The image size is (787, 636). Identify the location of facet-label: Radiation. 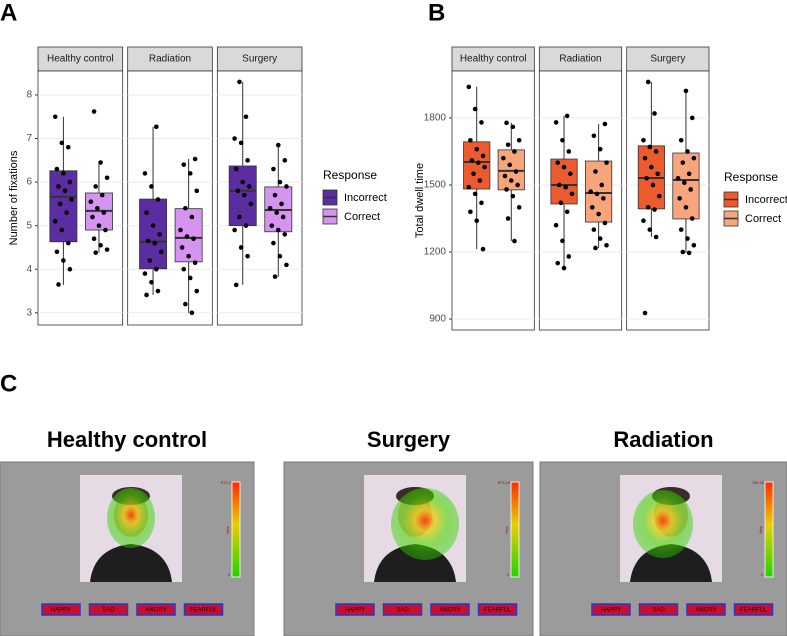
(580, 59).